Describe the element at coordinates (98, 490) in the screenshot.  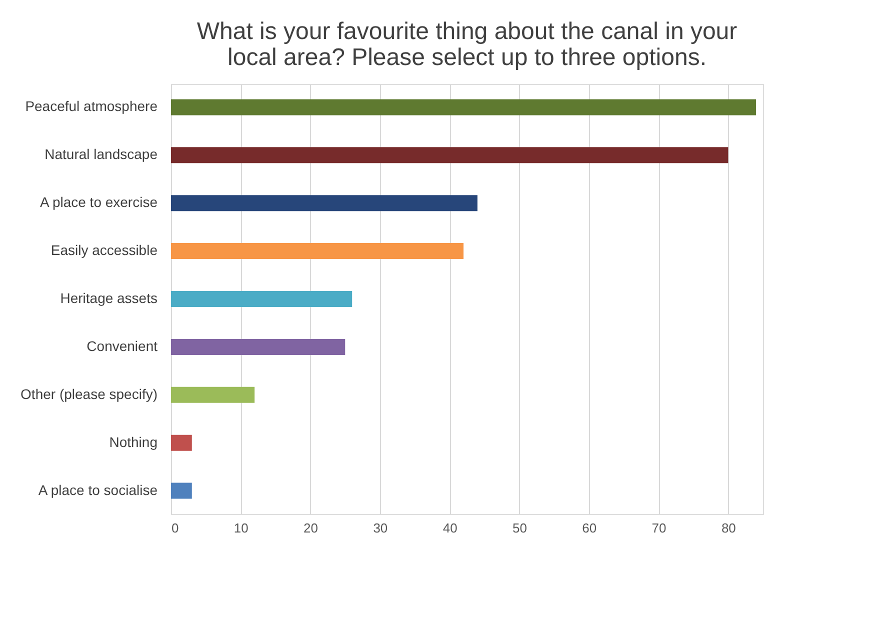
I see `y-tick-label: A place to socialise` at that location.